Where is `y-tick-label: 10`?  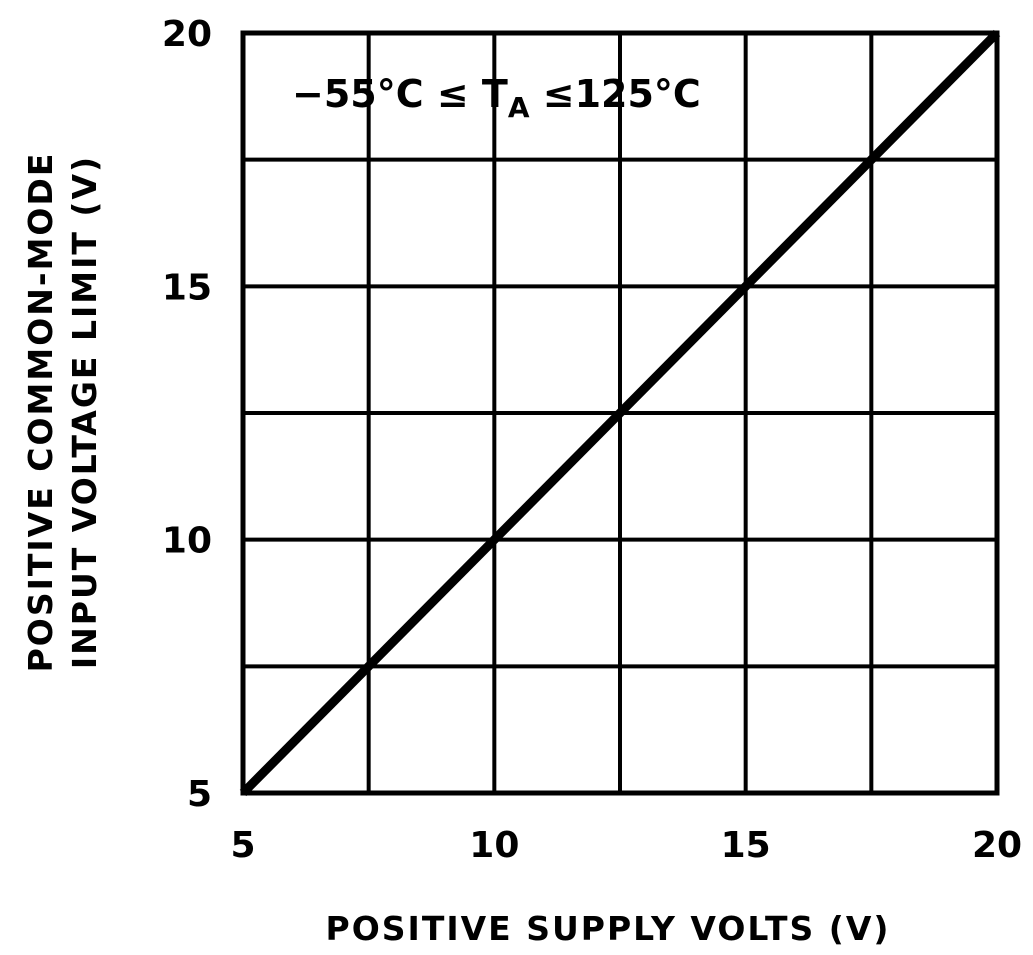 y-tick-label: 10 is located at coordinates (187, 541).